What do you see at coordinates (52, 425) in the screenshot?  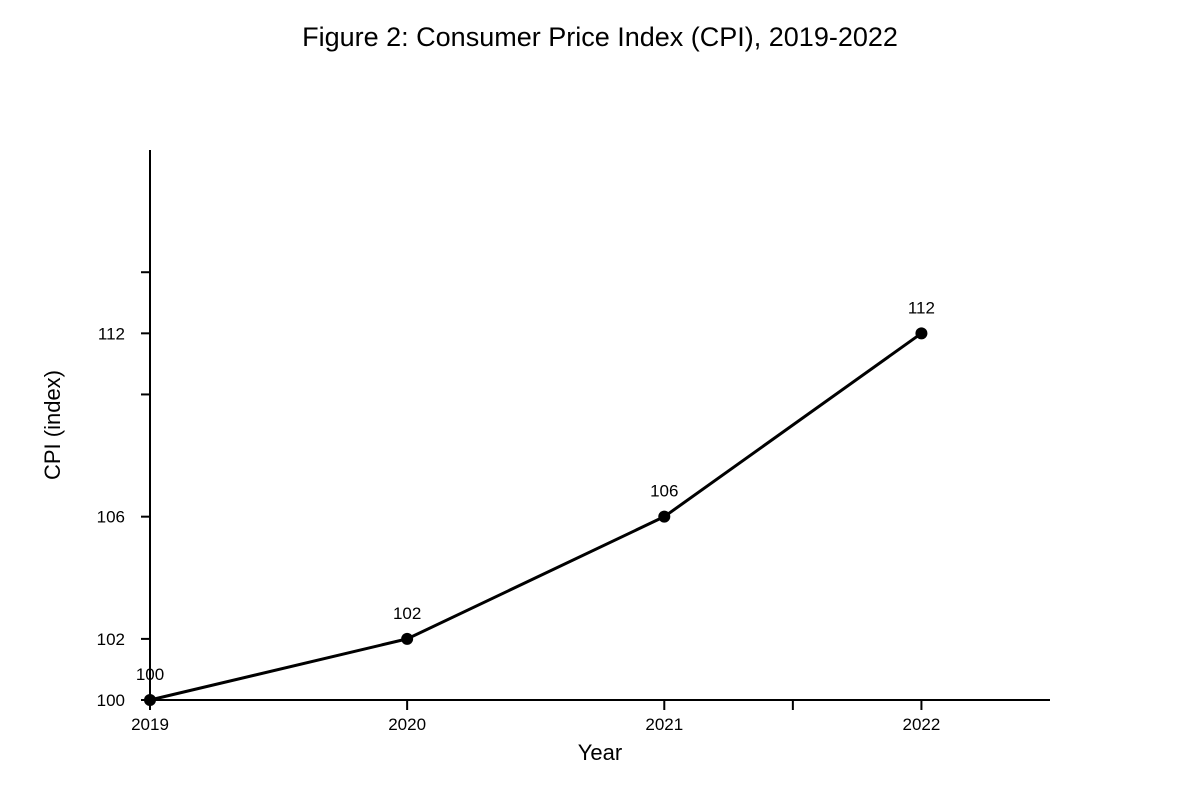 I see `y-axis-title: CPI (index)` at bounding box center [52, 425].